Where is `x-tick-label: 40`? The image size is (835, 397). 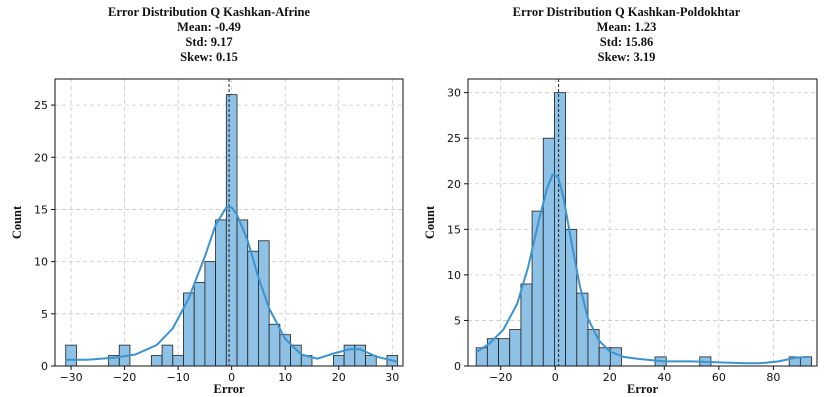 x-tick-label: 40 is located at coordinates (664, 377).